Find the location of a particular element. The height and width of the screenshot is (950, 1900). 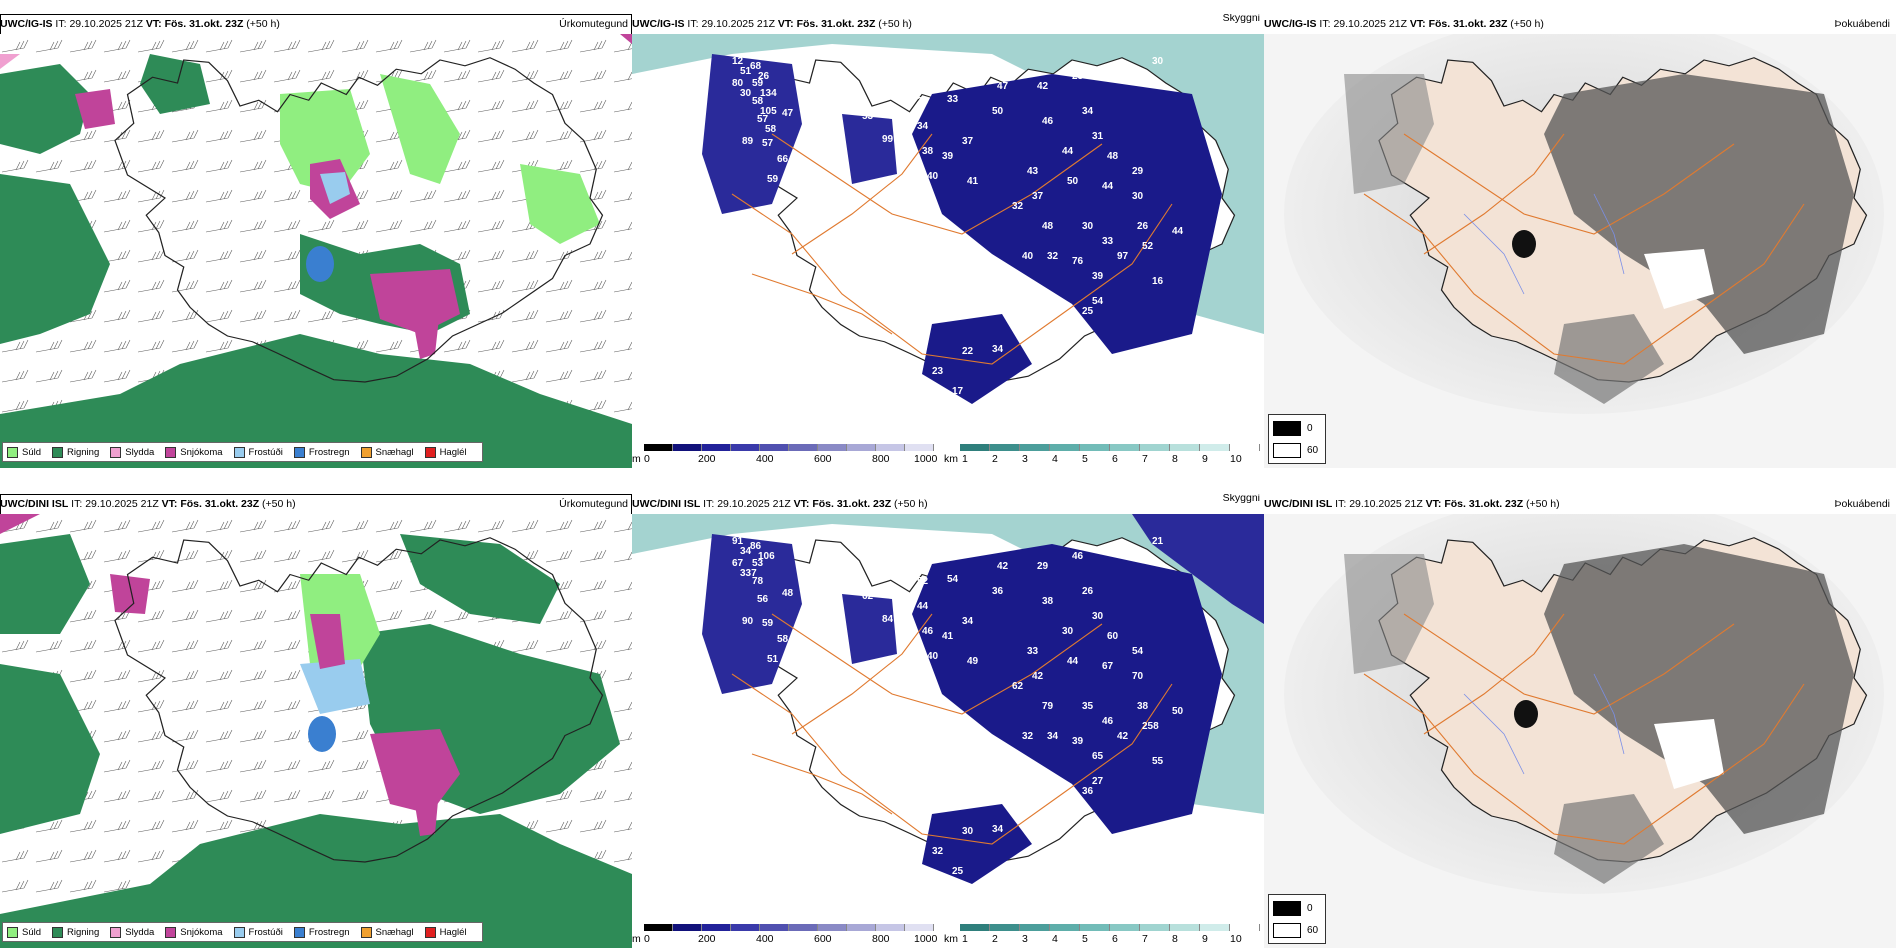

visibility-value-label: 86 is located at coordinates (756, 546).